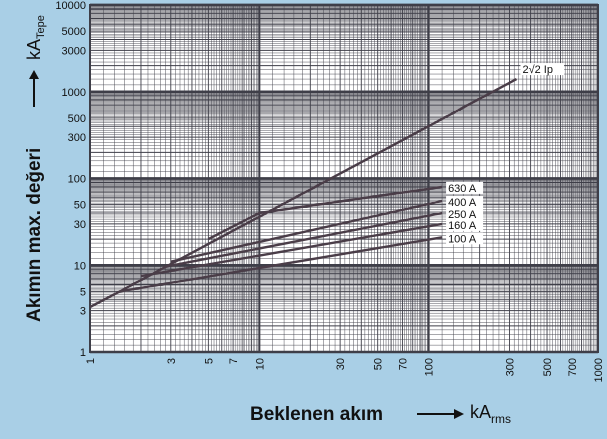 The height and width of the screenshot is (439, 607). I want to click on y-tick-label: 10000, so click(70, 6).